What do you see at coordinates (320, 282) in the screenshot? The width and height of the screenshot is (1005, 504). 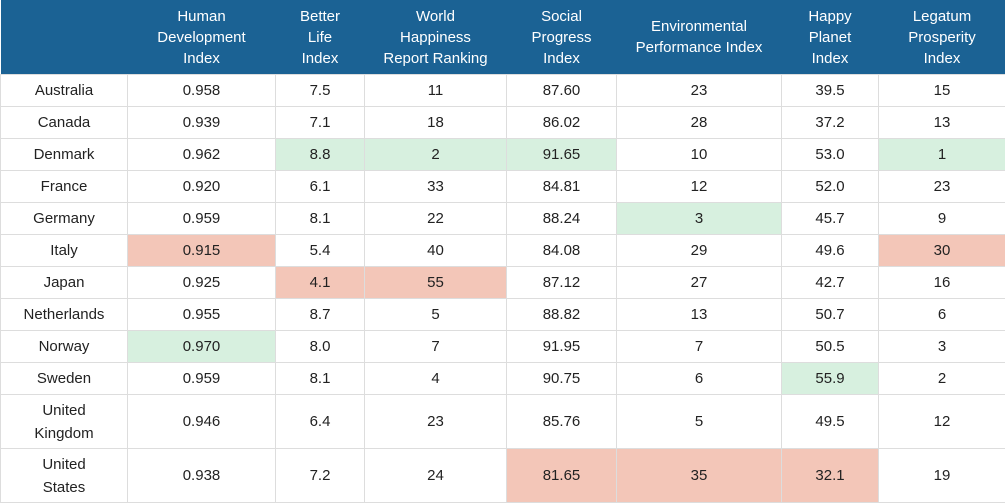 I see `value-cell: 4.1` at bounding box center [320, 282].